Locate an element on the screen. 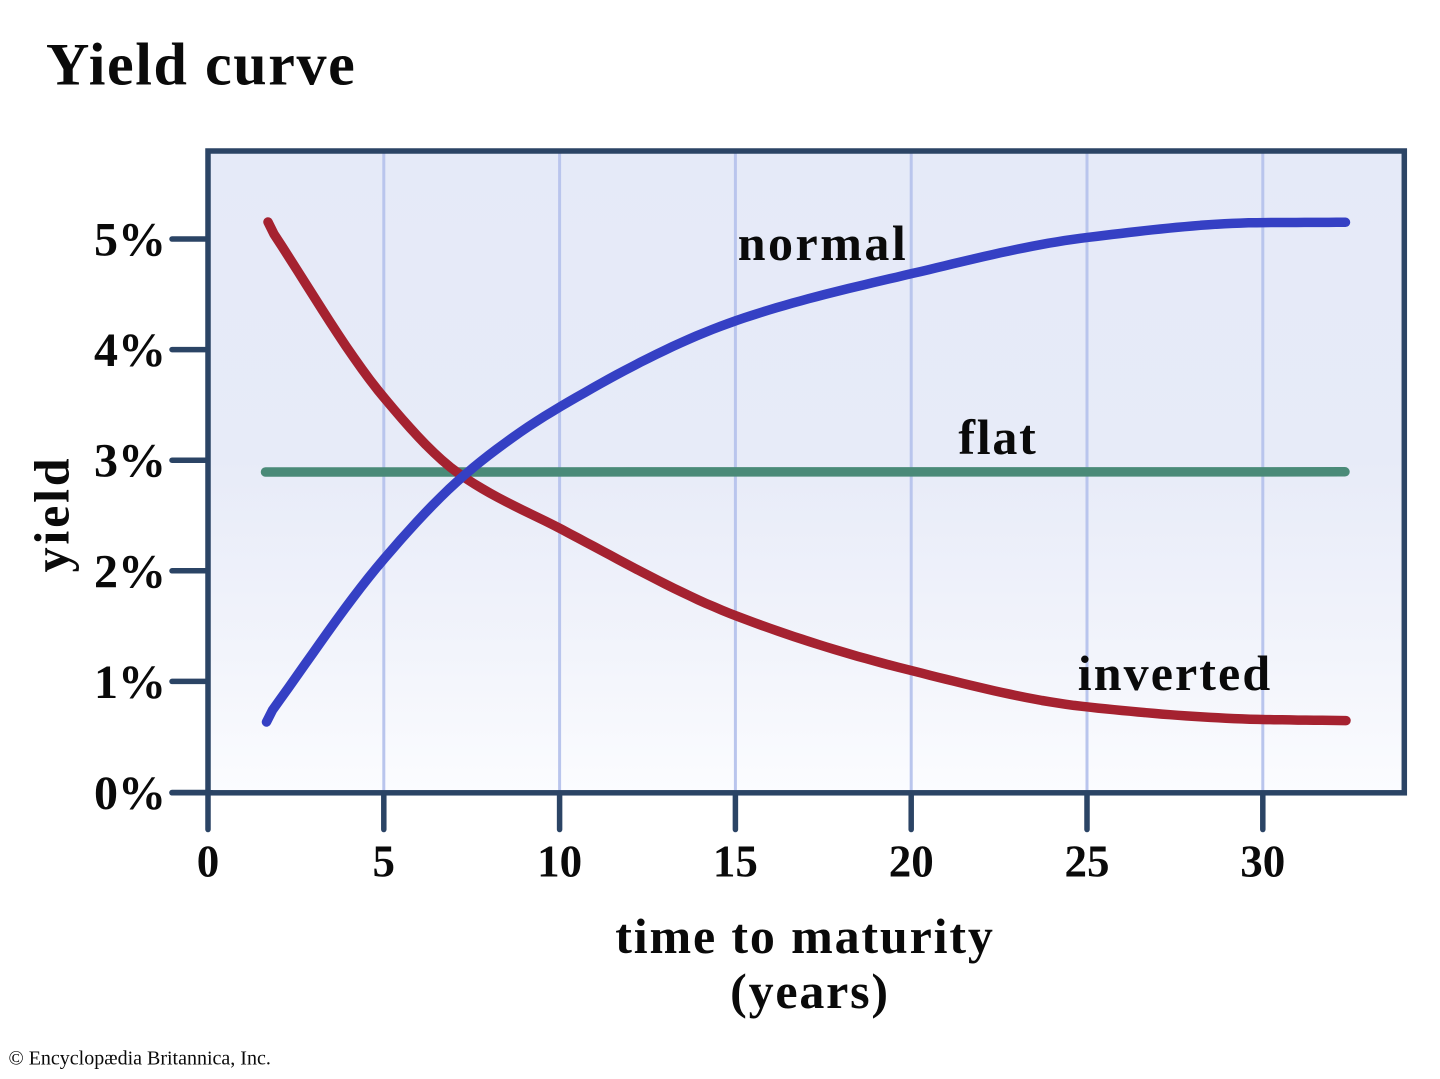  svg-text: 0% is located at coordinates (130, 793).